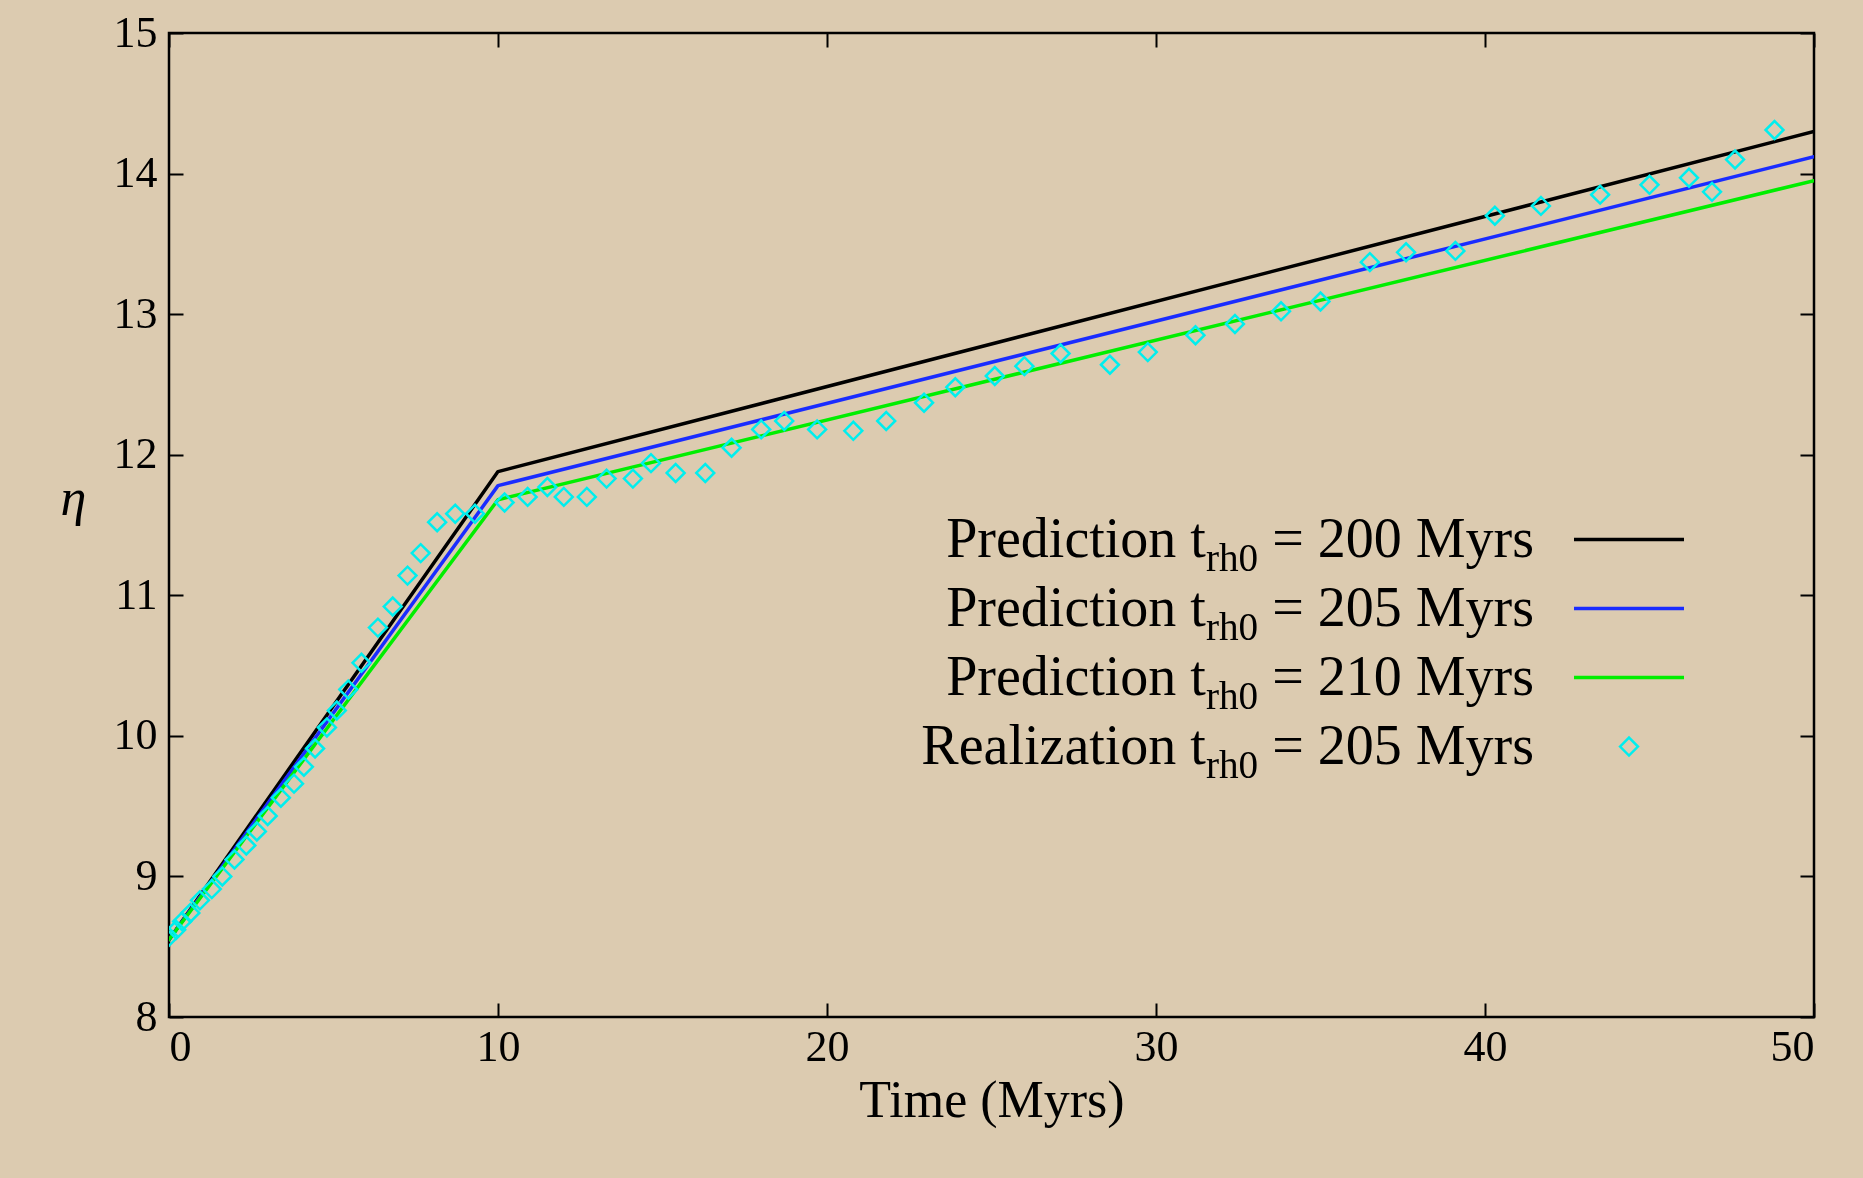  Describe the element at coordinates (135, 32) in the screenshot. I see `y-tick-label: 15` at that location.